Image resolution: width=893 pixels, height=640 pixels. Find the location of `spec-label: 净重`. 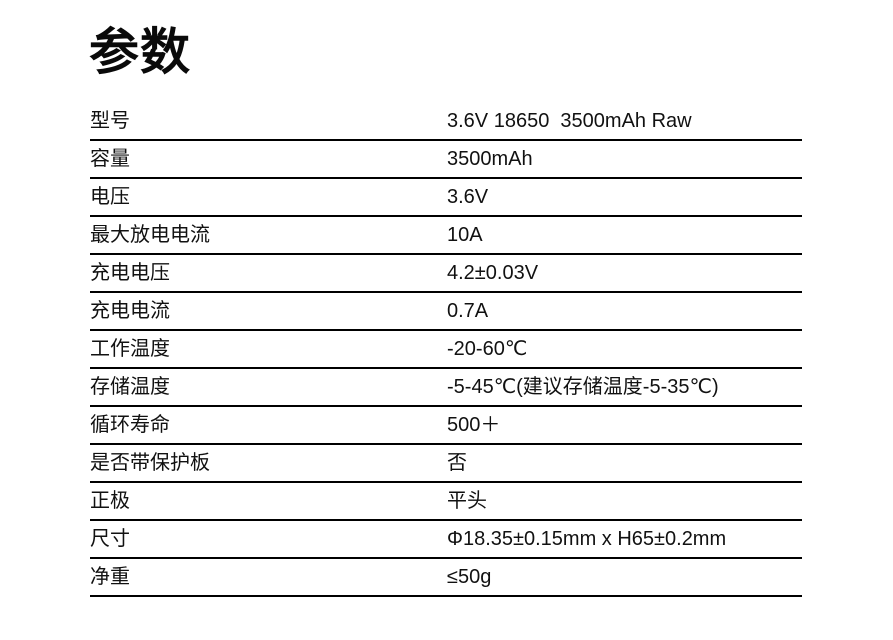

spec-label: 净重 is located at coordinates (110, 577).